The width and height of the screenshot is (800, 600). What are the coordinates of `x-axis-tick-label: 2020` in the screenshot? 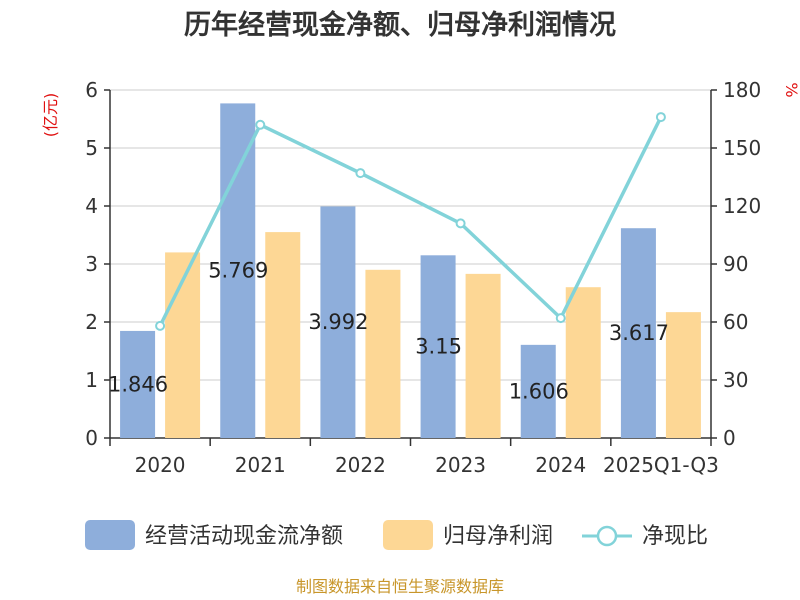 It's located at (160, 465).